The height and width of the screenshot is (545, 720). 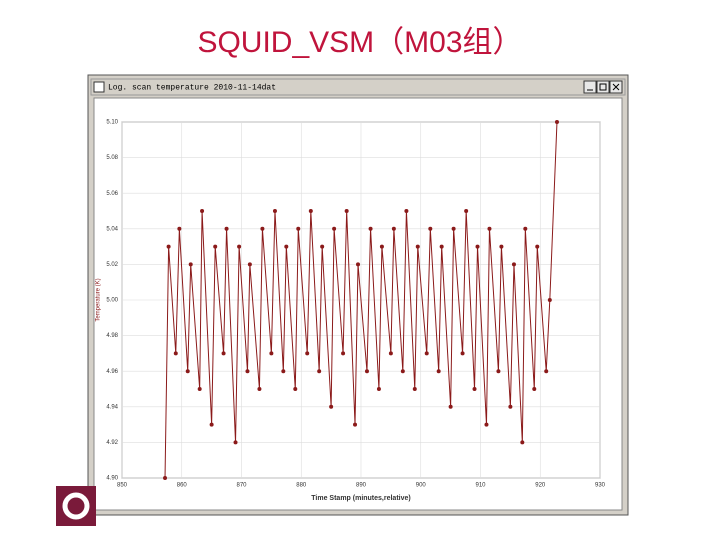 What do you see at coordinates (192, 88) in the screenshot?
I see `window-title: Log. scan temperature 2010-11-14dat` at bounding box center [192, 88].